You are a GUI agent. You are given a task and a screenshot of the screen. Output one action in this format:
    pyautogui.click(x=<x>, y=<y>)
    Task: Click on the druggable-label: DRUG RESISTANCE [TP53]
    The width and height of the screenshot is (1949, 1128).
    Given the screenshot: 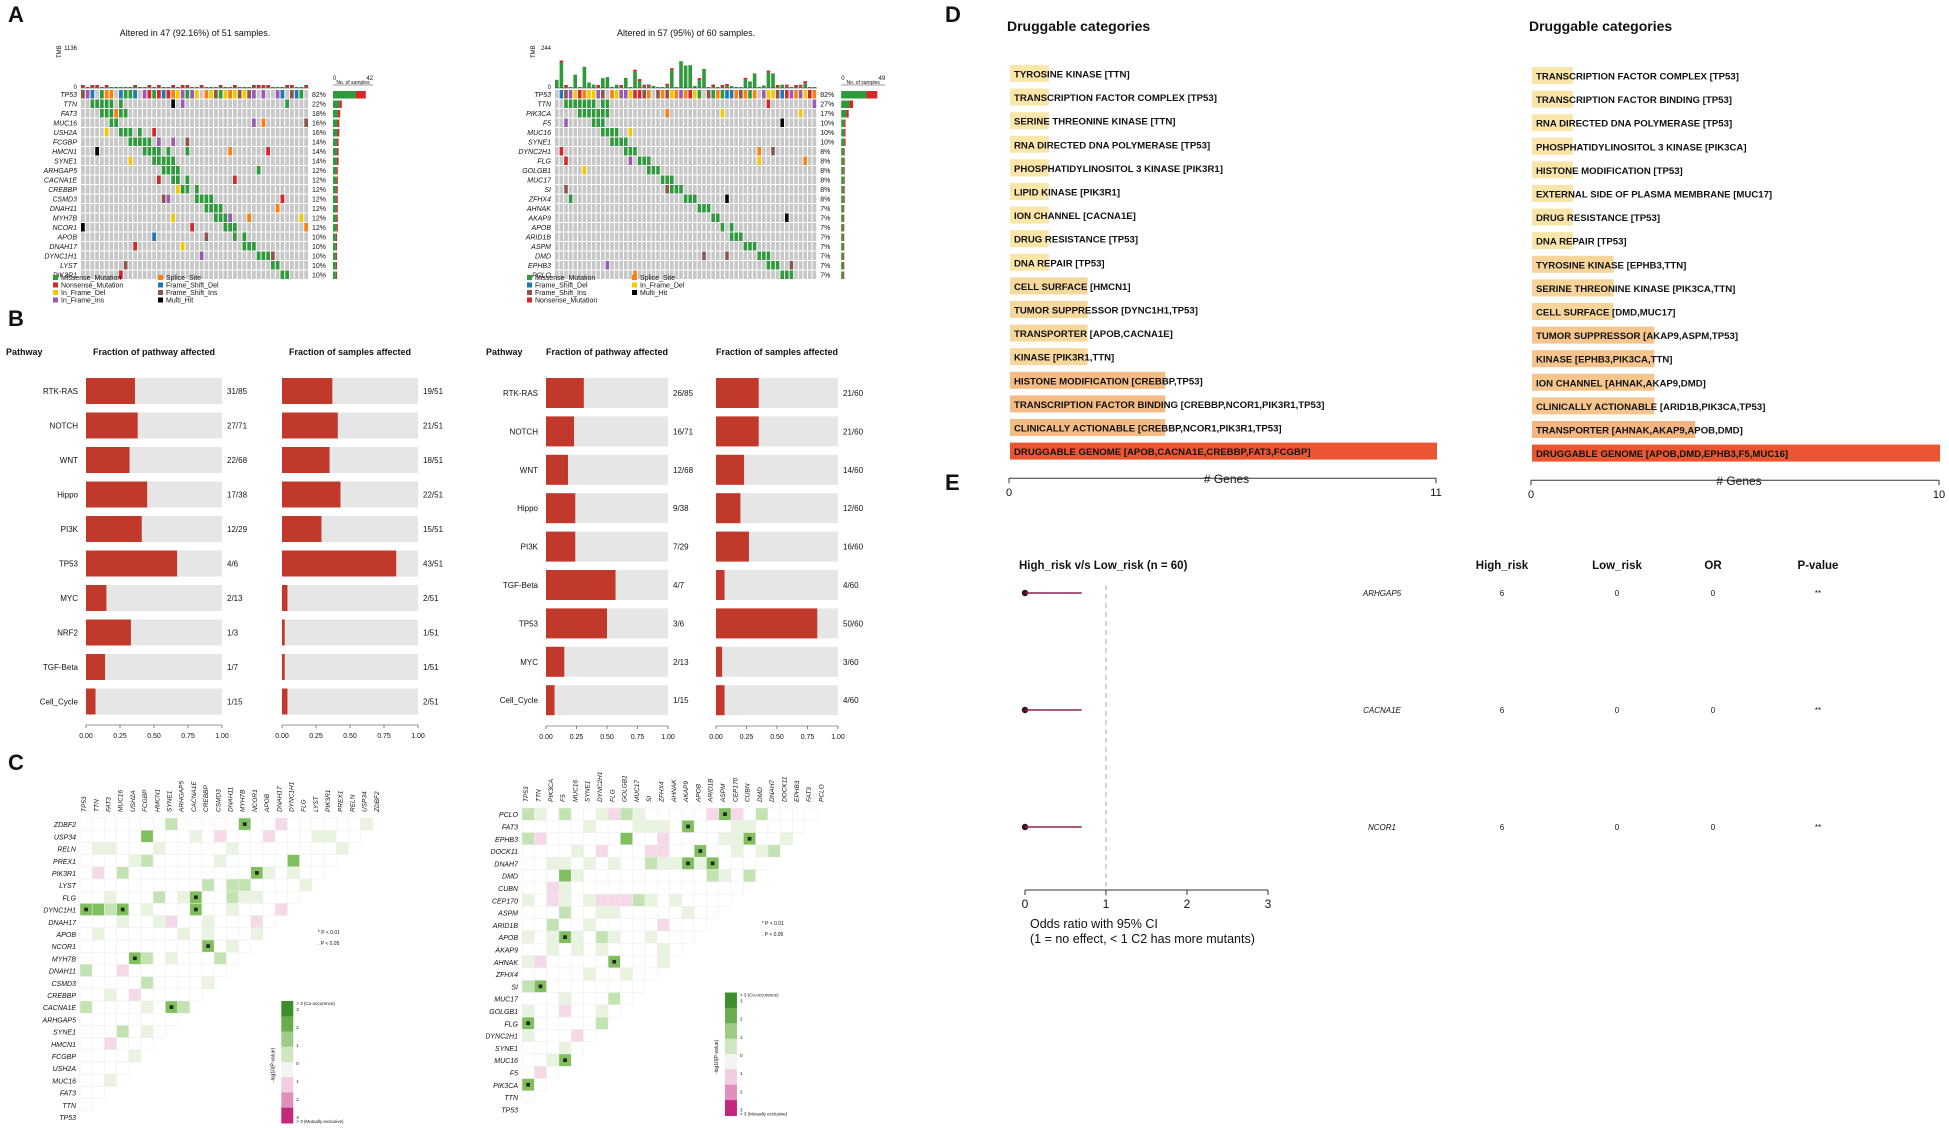 What is the action you would take?
    pyautogui.click(x=1598, y=218)
    